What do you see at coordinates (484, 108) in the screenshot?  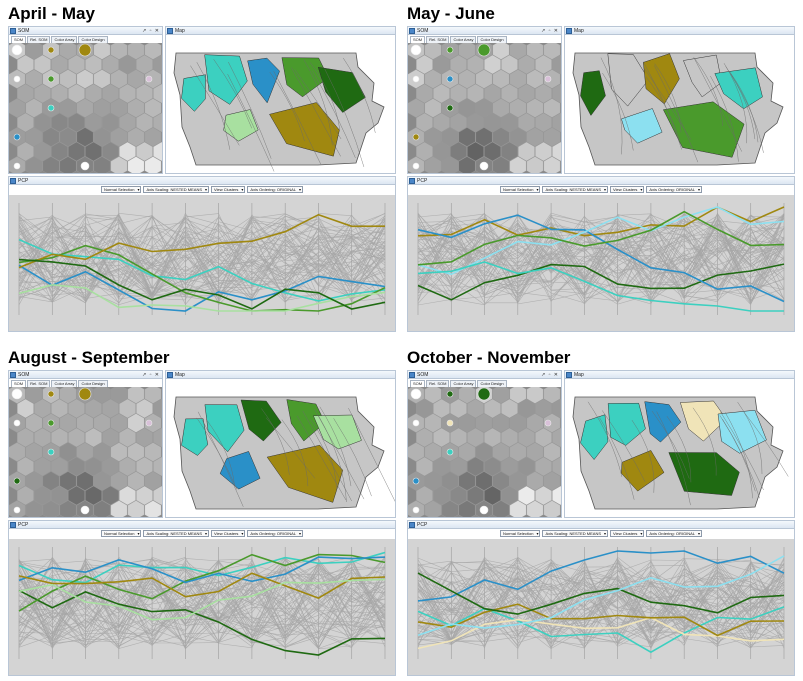 I see `som-hex-grid` at bounding box center [484, 108].